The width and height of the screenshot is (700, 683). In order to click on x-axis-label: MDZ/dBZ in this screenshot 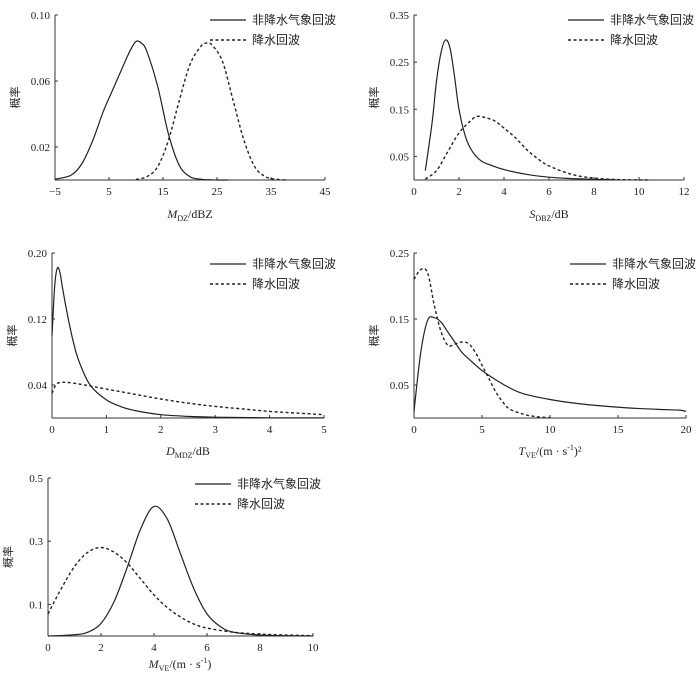, I will do `click(189, 215)`.